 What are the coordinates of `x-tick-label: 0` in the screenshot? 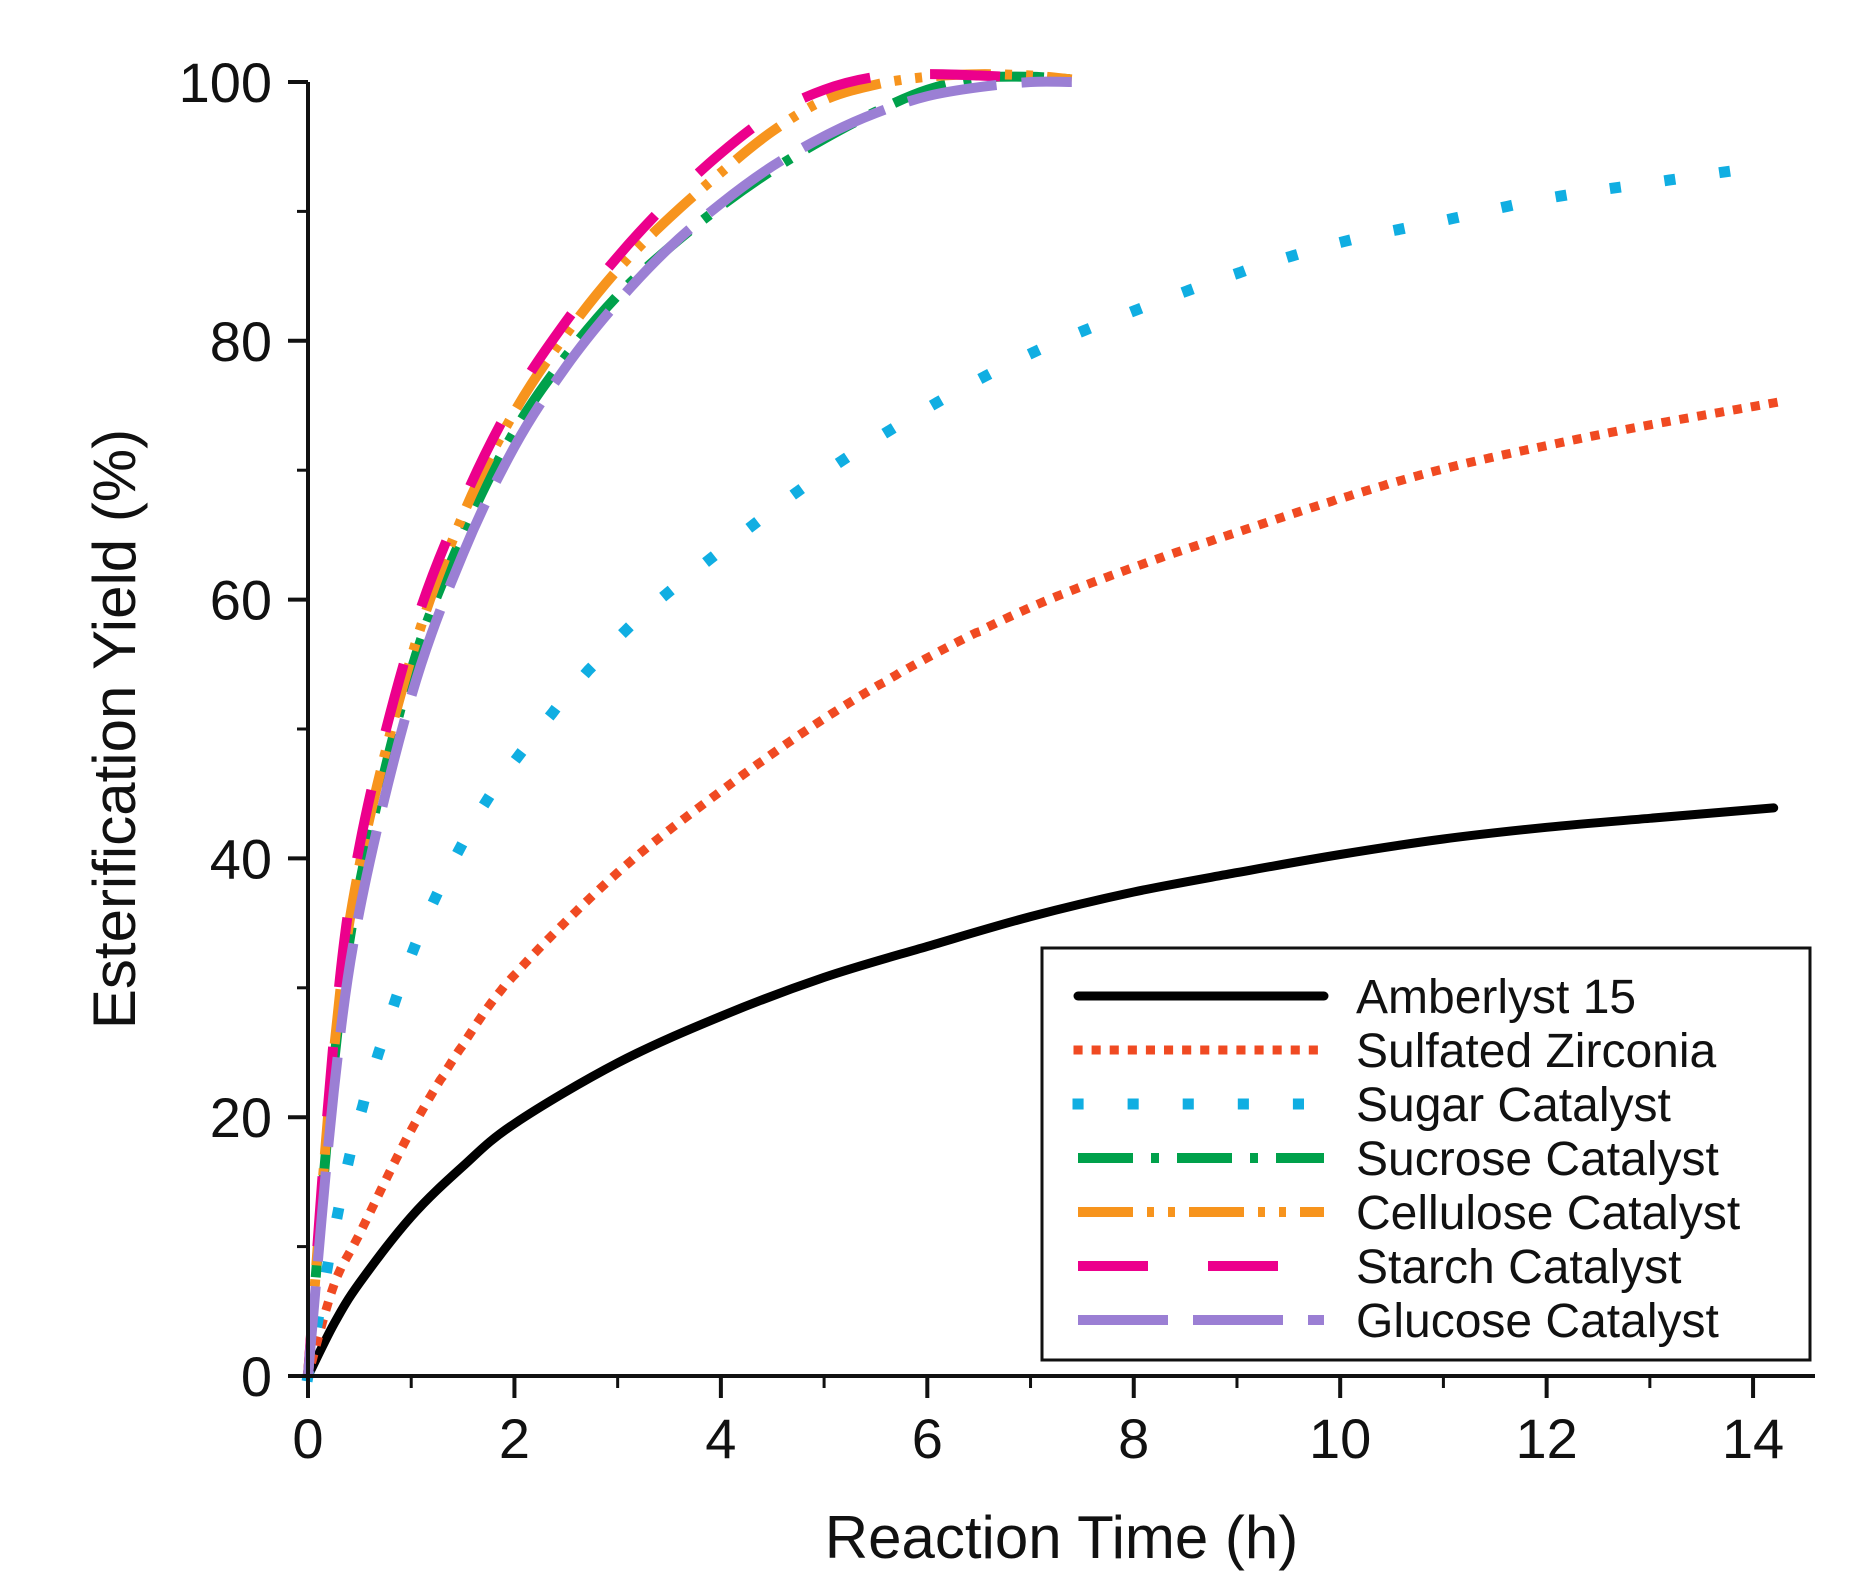 It's located at (307, 1438).